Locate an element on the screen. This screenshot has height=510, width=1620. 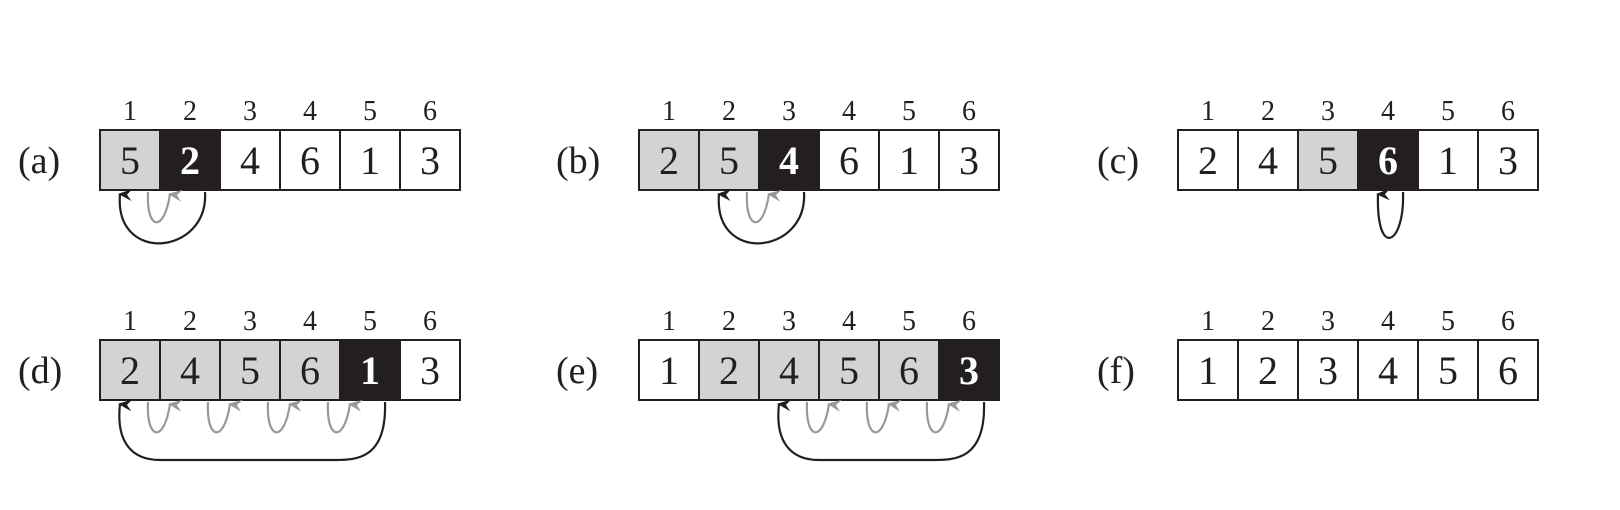
panel-label: (c) is located at coordinates (1118, 161).